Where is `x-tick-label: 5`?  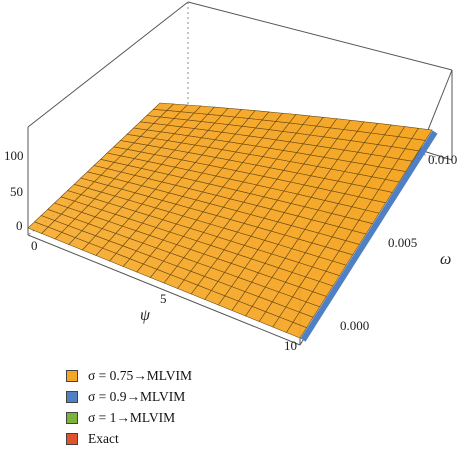
x-tick-label: 5 is located at coordinates (163, 298).